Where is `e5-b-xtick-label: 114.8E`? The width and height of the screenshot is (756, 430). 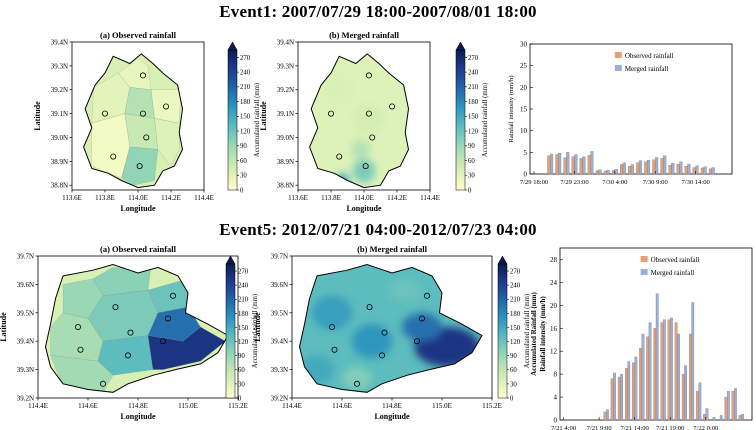 e5-b-xtick-label: 114.8E is located at coordinates (392, 406).